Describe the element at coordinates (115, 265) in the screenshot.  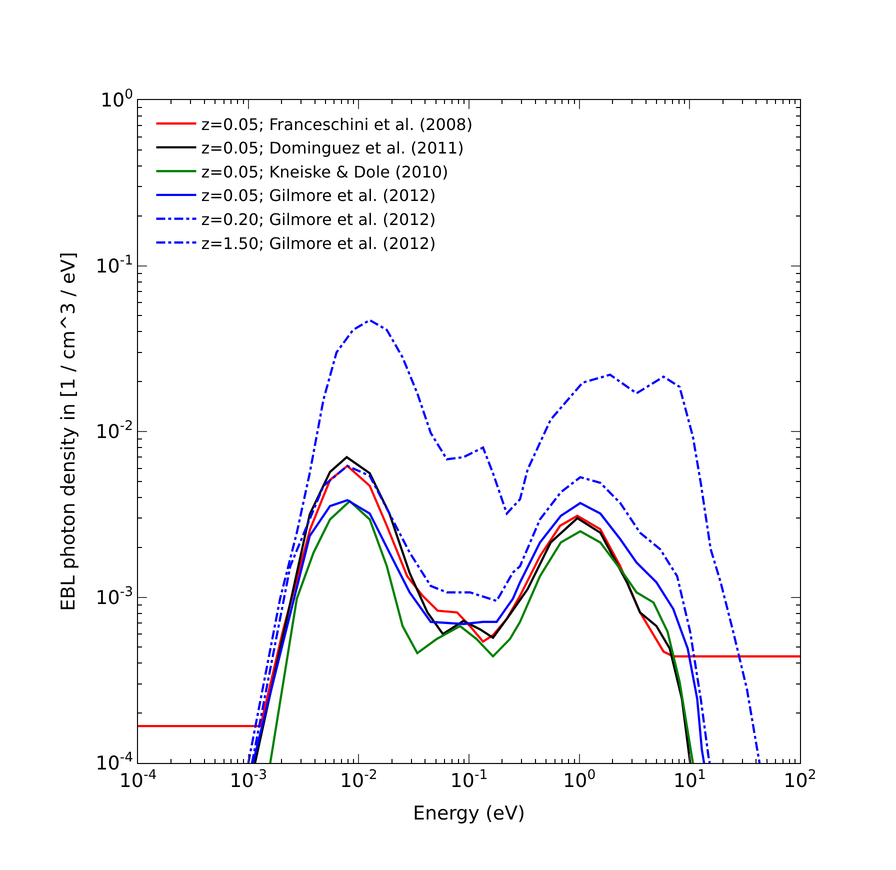
I see `y-tick-label: 10$^{-1}$` at that location.